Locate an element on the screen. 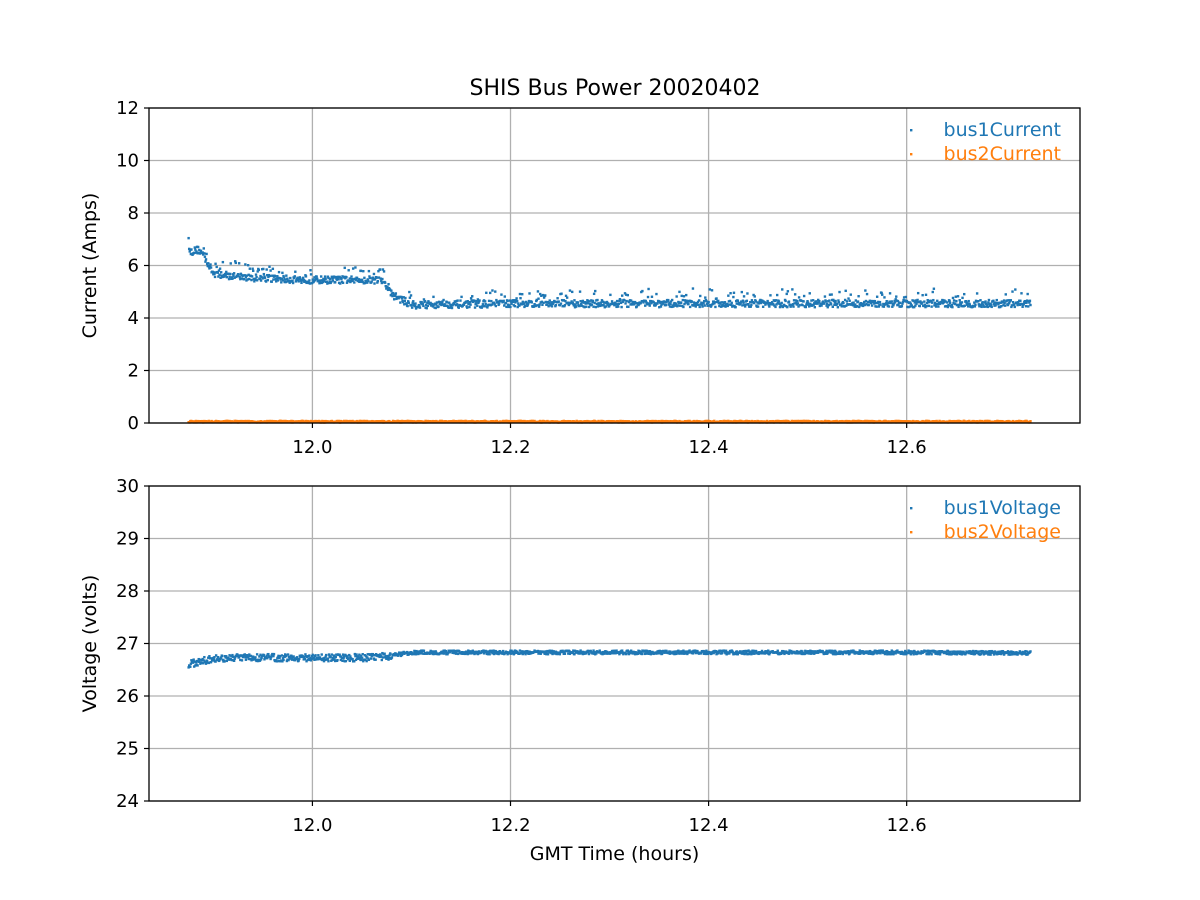 This screenshot has height=900, width=1200. bus2Current-legend-label: bus2Current is located at coordinates (1002, 154).